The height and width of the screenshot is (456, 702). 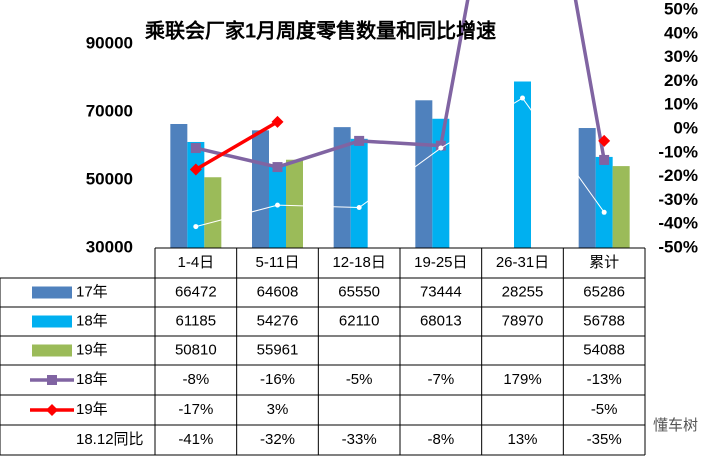 I want to click on x-tick-label: 5-11日, so click(x=278, y=262).